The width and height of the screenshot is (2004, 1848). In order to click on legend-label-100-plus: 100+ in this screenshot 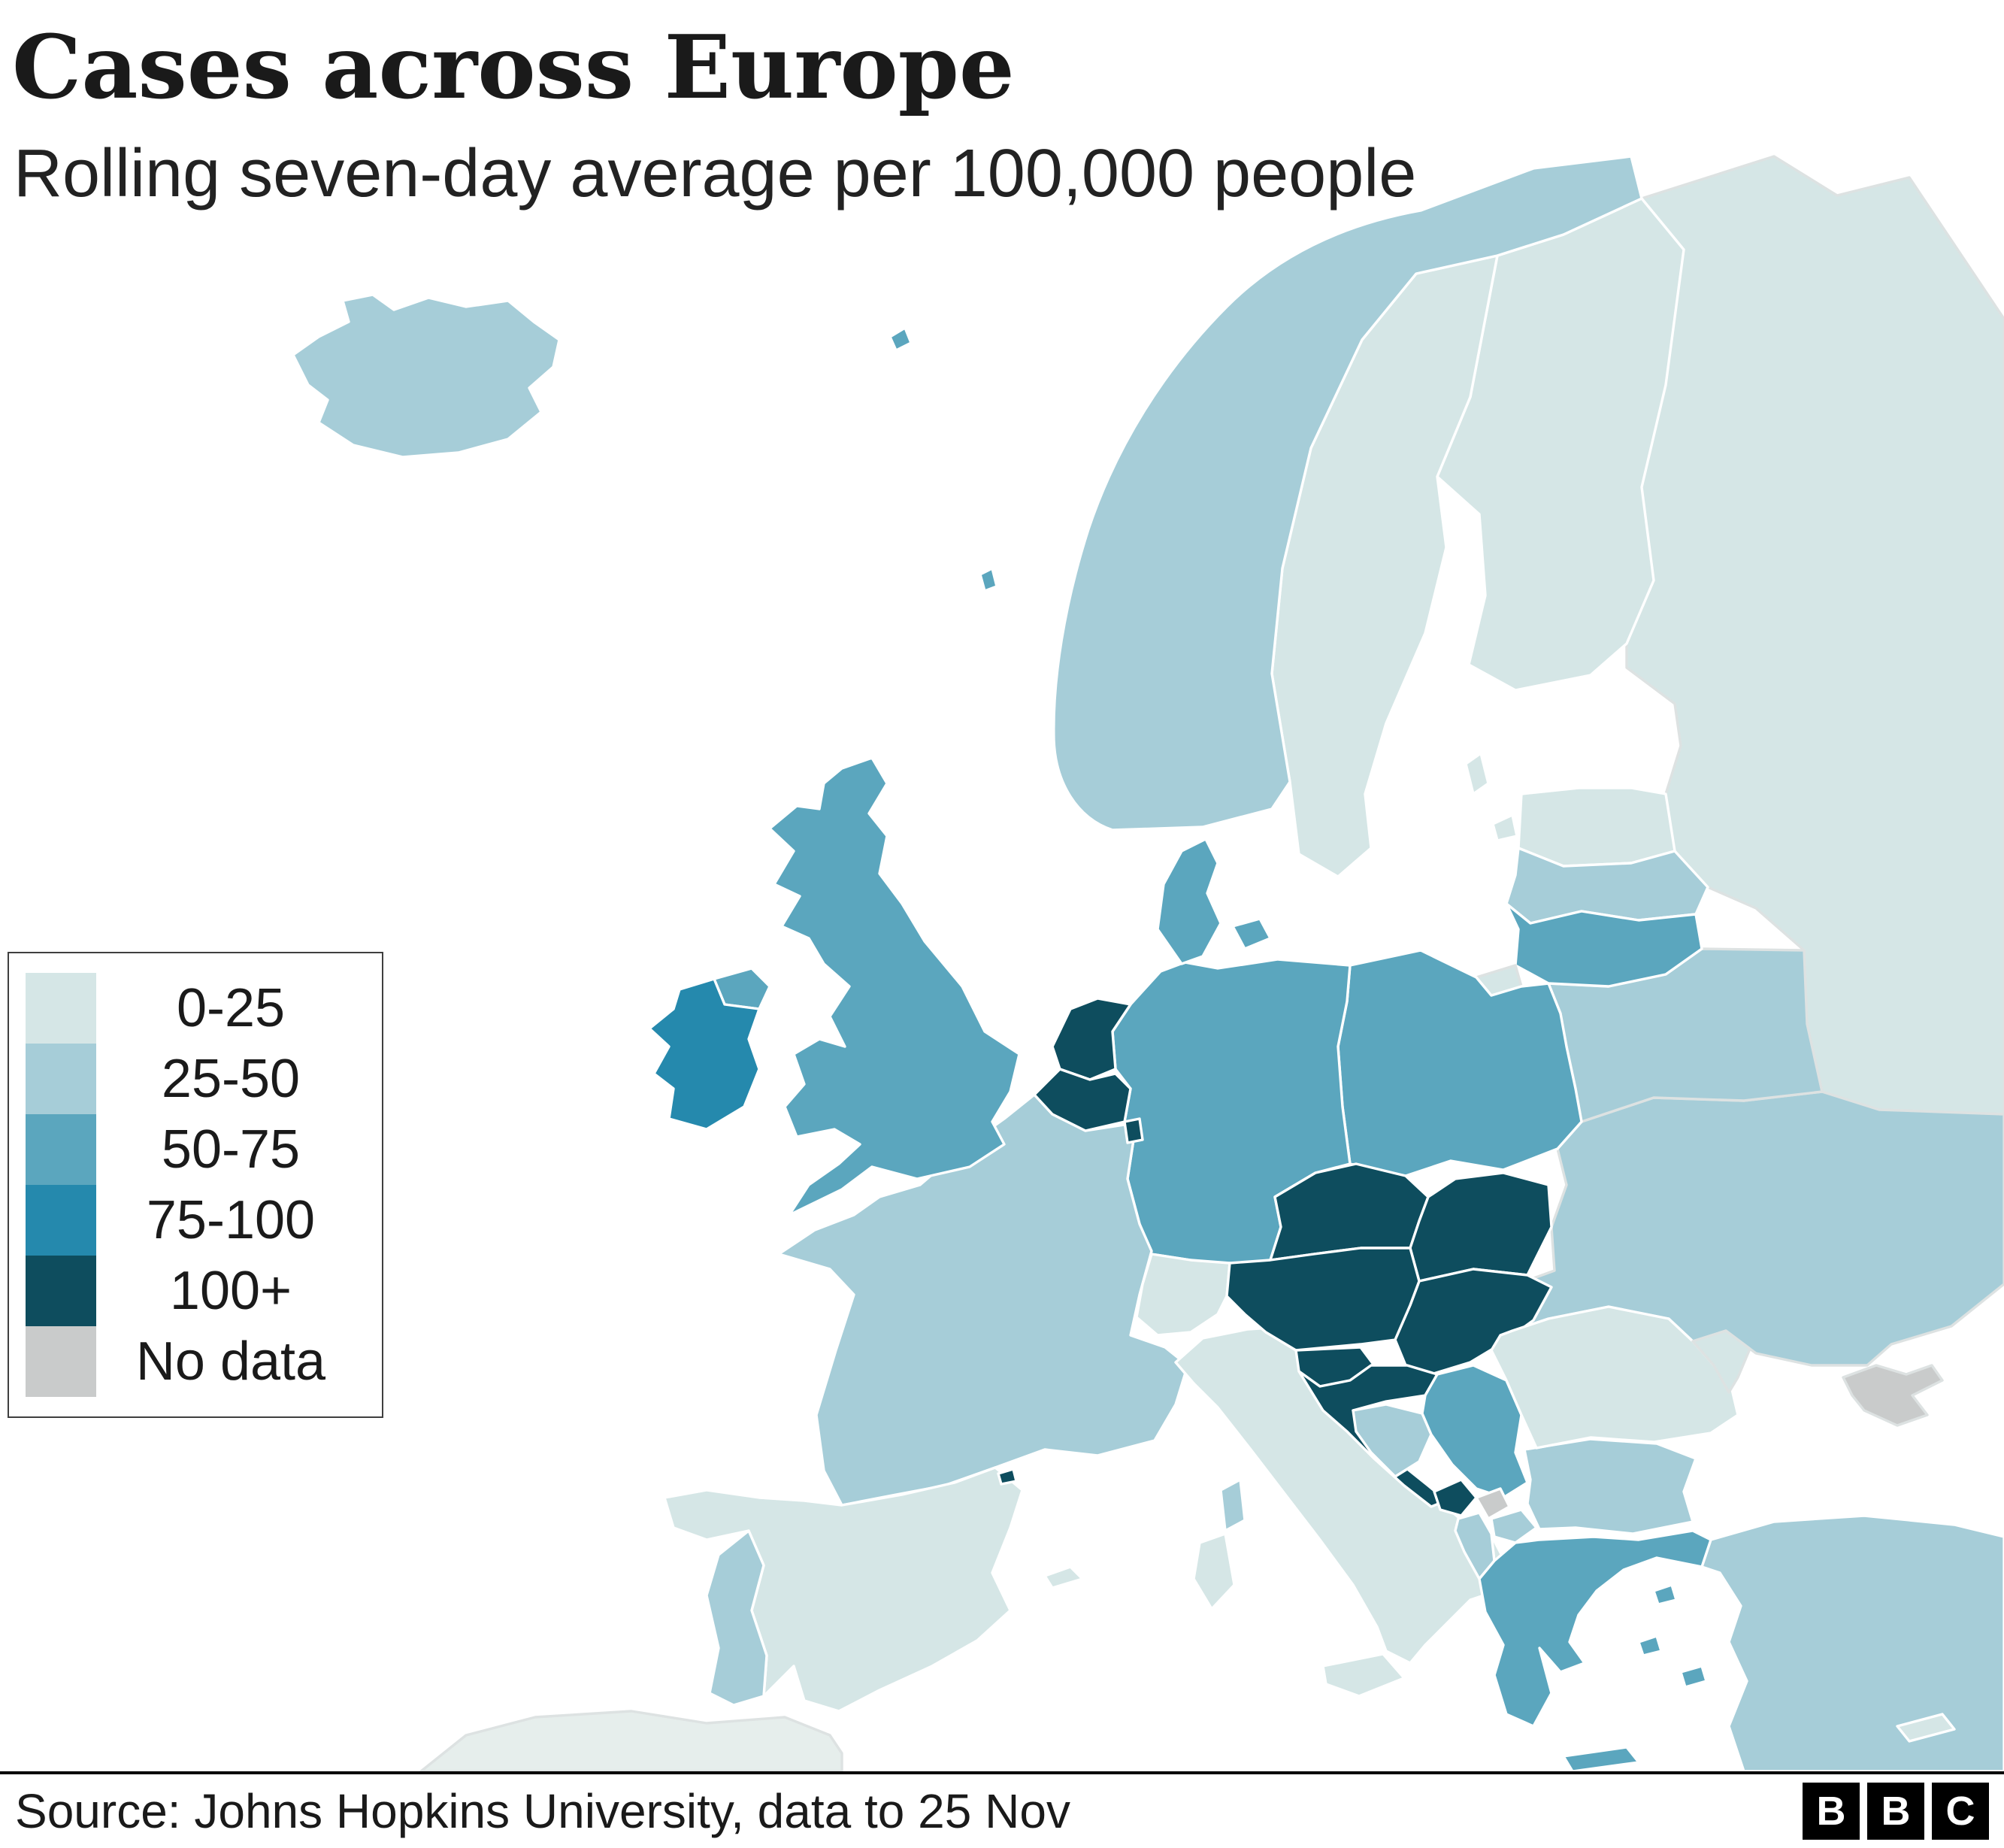, I will do `click(230, 1291)`.